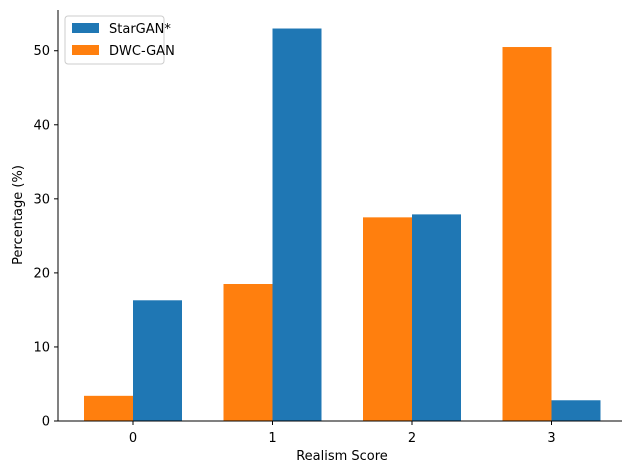 The width and height of the screenshot is (626, 465). What do you see at coordinates (342, 433) in the screenshot?
I see `x-ticks: 0 1 2 3` at bounding box center [342, 433].